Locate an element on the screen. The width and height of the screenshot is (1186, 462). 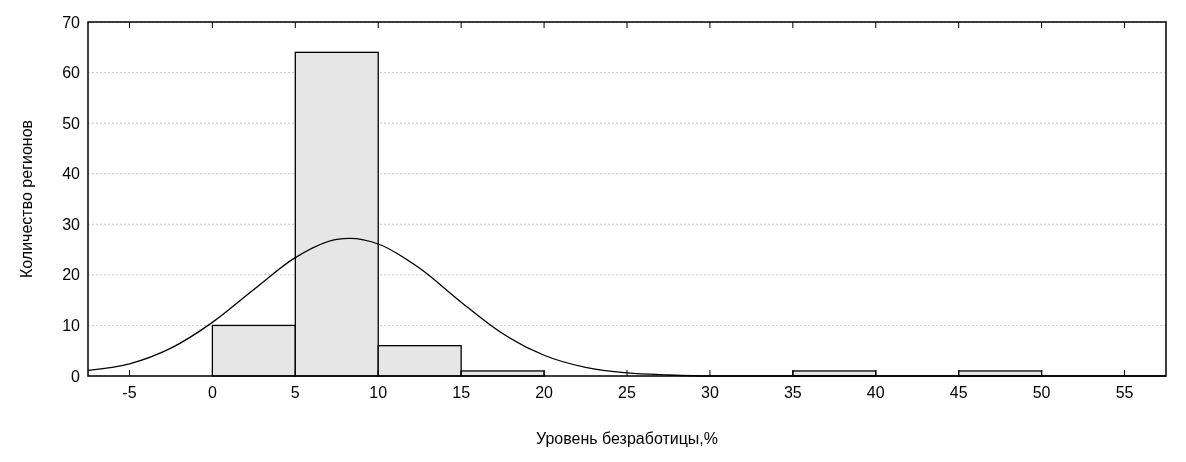
x-tick-label: 5 is located at coordinates (295, 392).